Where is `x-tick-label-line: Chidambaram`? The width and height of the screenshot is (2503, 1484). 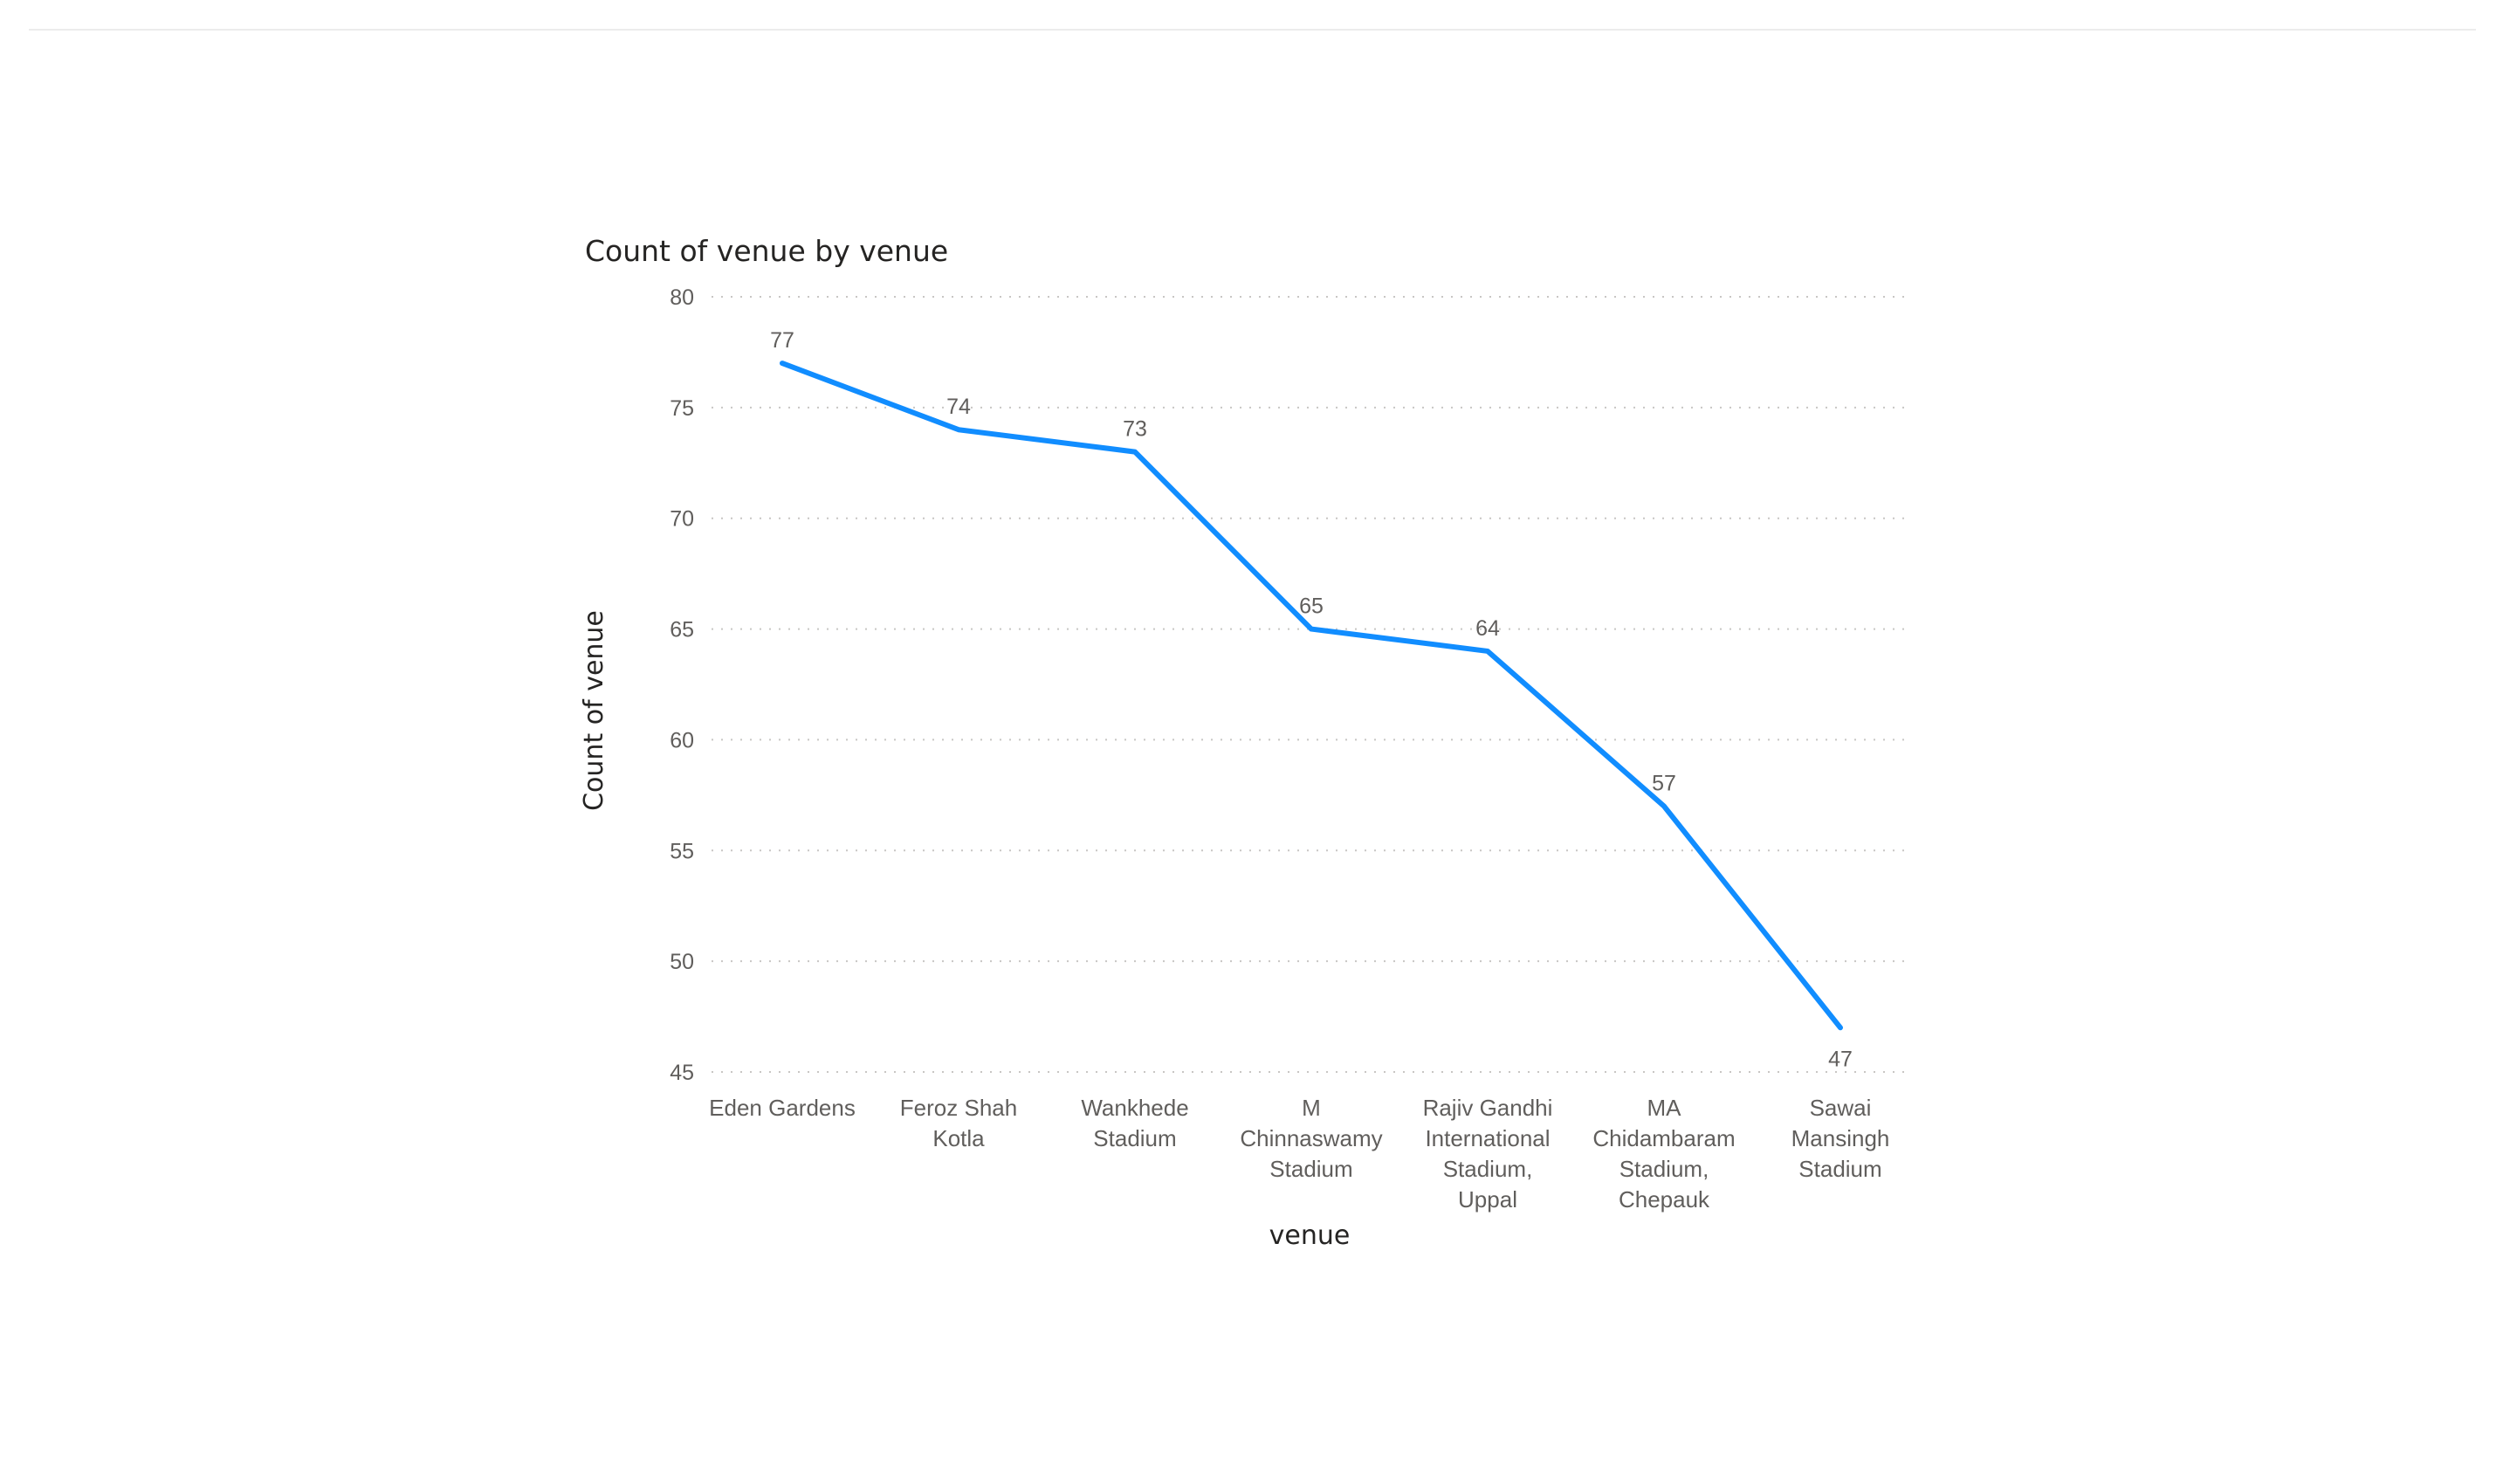
x-tick-label-line: Chidambaram is located at coordinates (1663, 1138).